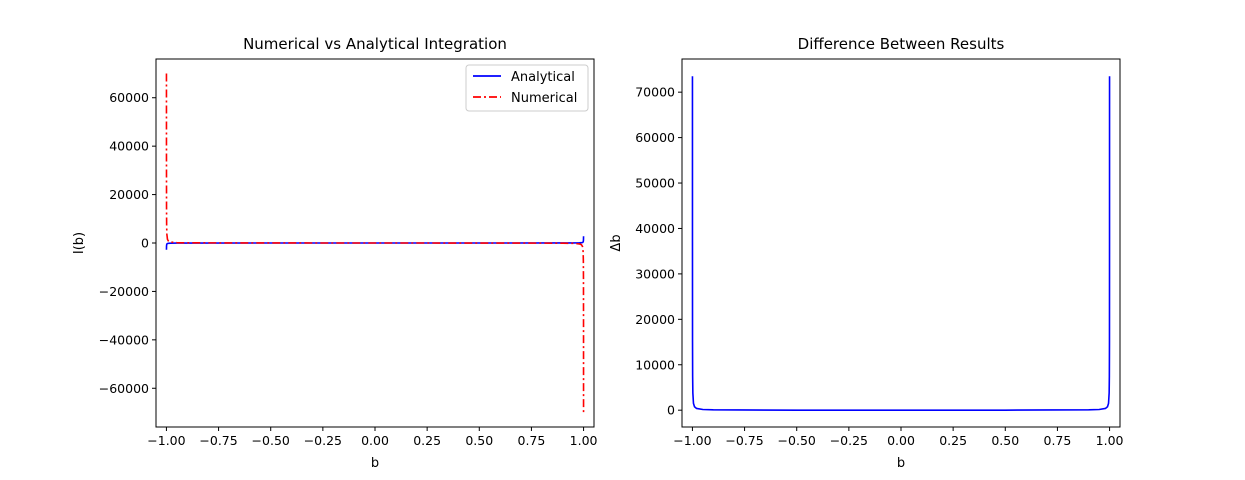 This screenshot has width=1245, height=480. I want to click on right-chart-xlabel: b, so click(901, 463).